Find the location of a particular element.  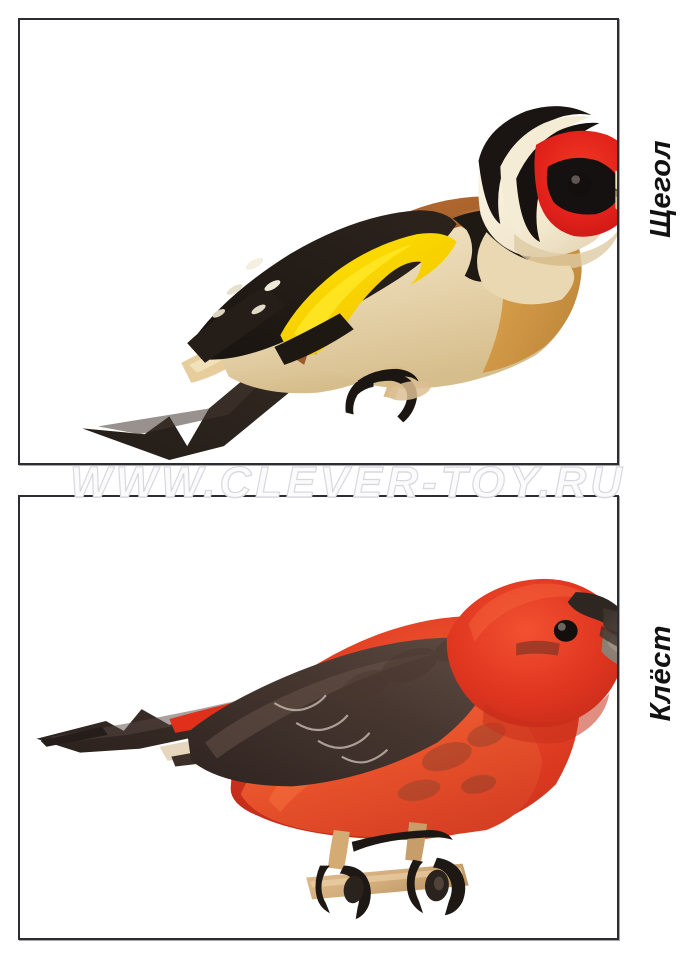

goldfinch-wing-spots is located at coordinates (246, 287).